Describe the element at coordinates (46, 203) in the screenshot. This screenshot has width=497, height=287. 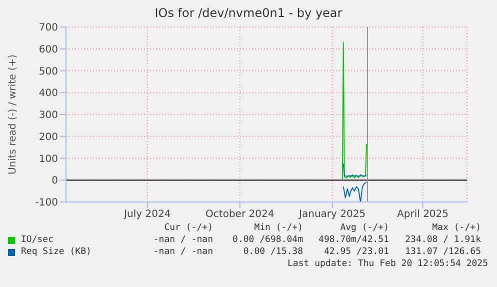
I see `y-tick-label: -100` at that location.